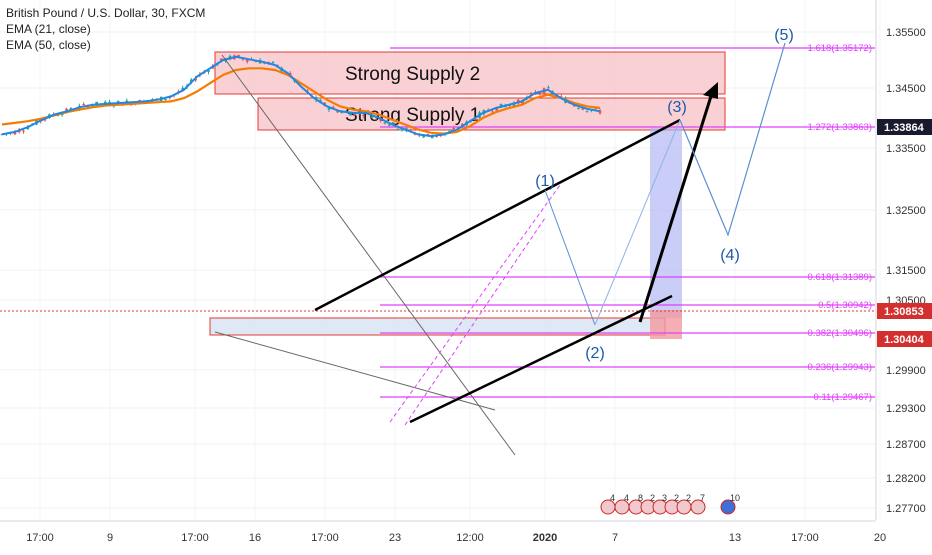 The height and width of the screenshot is (555, 932). I want to click on symbol-title: British Pound / U.S. Dollar, 30, FXCM, so click(106, 13).